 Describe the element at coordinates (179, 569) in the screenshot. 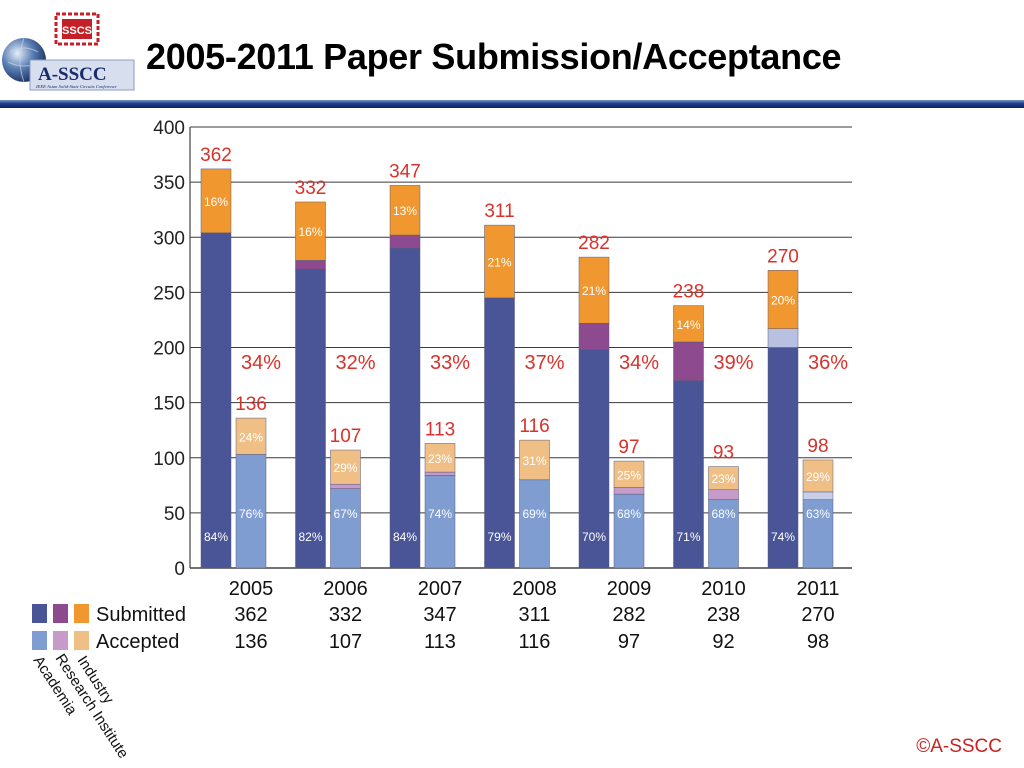

I see `y-tick-label: 0` at that location.